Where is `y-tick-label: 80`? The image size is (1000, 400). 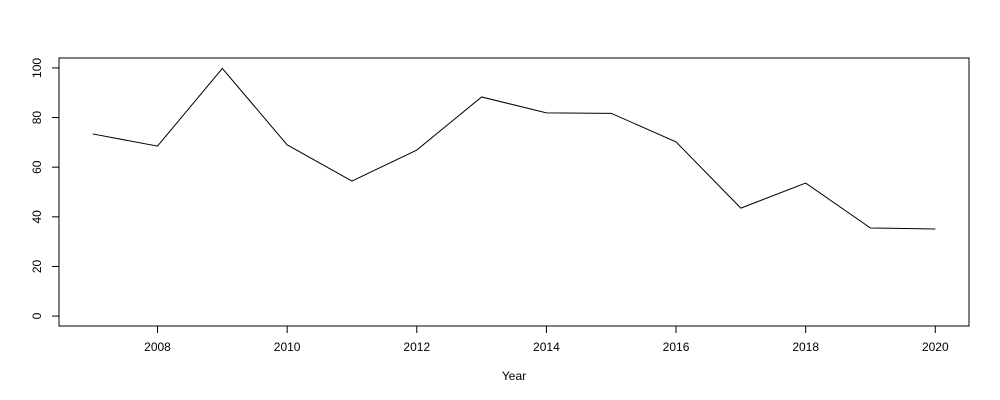
y-tick-label: 80 is located at coordinates (37, 118).